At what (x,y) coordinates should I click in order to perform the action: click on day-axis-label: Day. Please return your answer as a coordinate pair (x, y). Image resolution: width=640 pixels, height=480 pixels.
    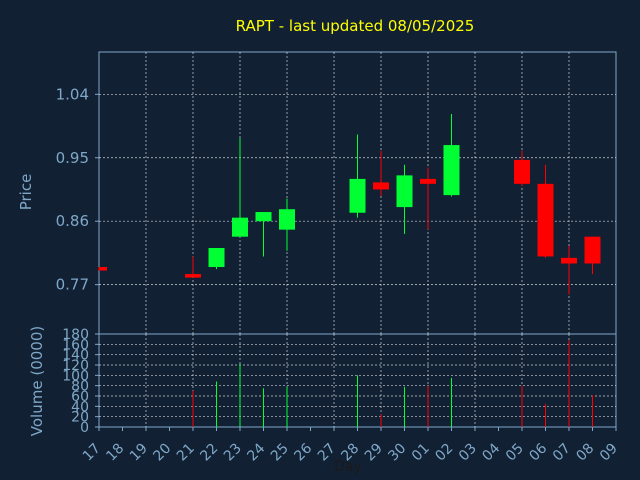
    Looking at the image, I should click on (348, 467).